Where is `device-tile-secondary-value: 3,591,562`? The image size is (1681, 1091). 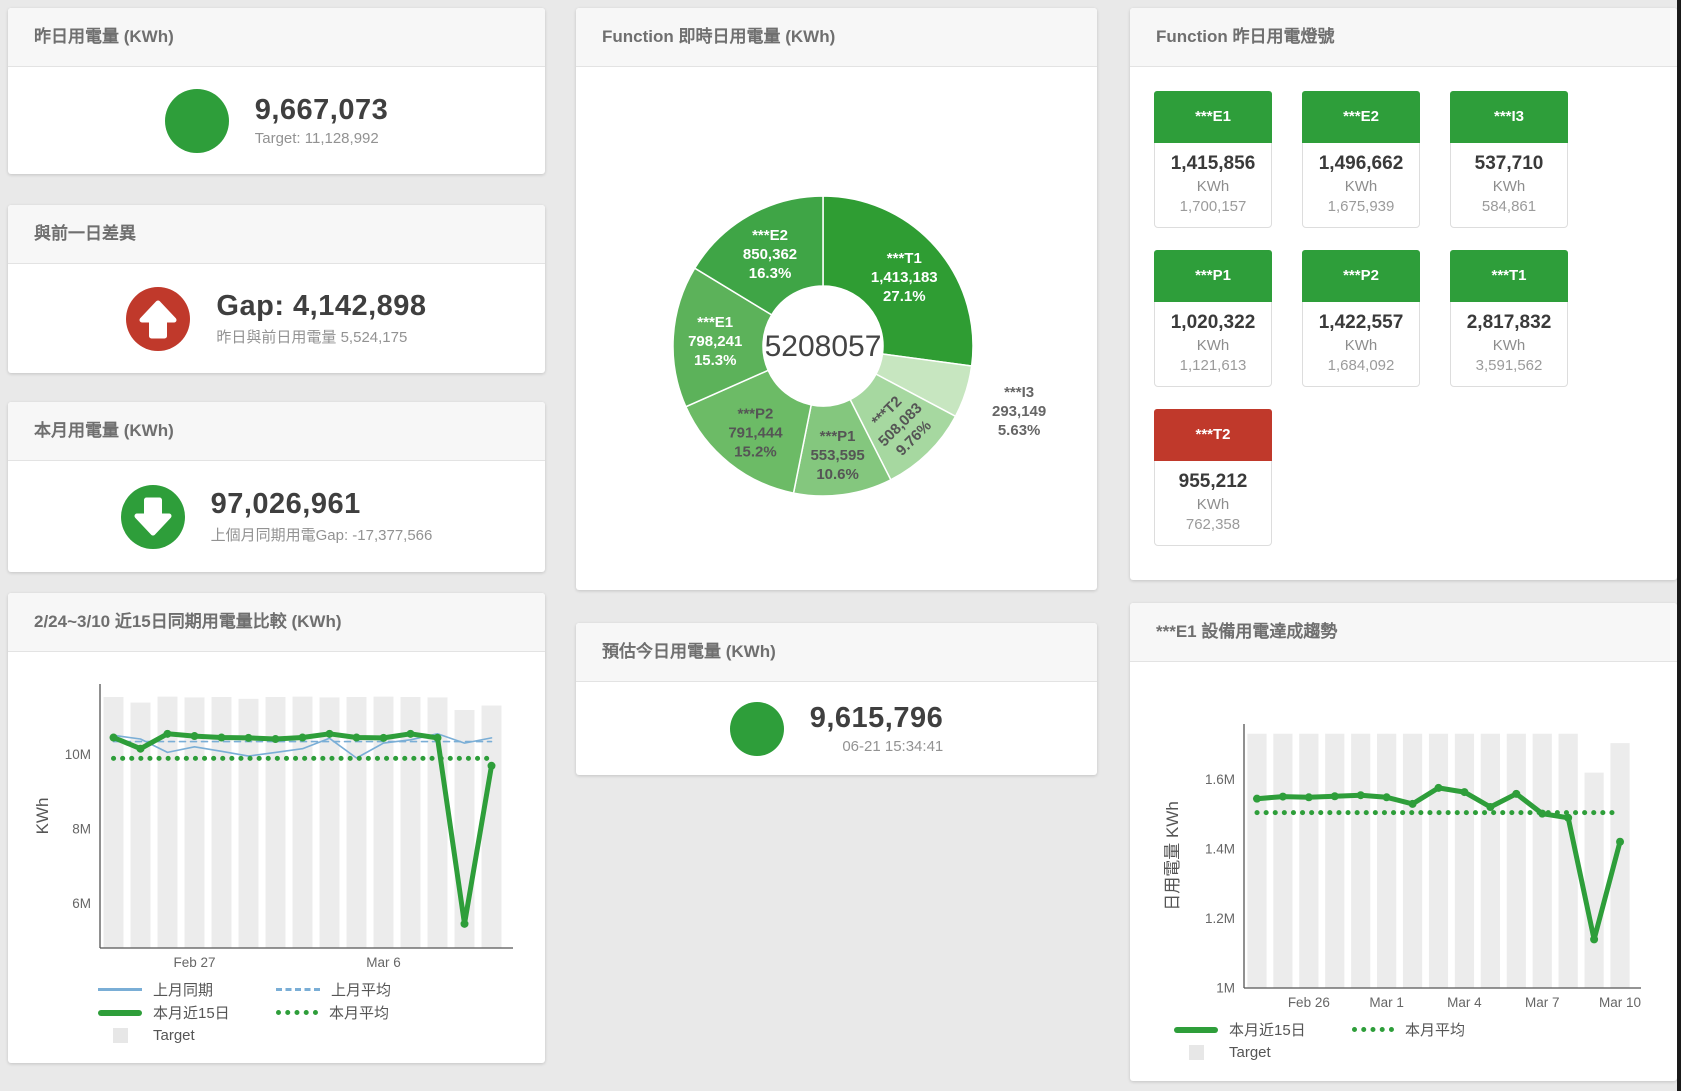 device-tile-secondary-value: 3,591,562 is located at coordinates (1509, 365).